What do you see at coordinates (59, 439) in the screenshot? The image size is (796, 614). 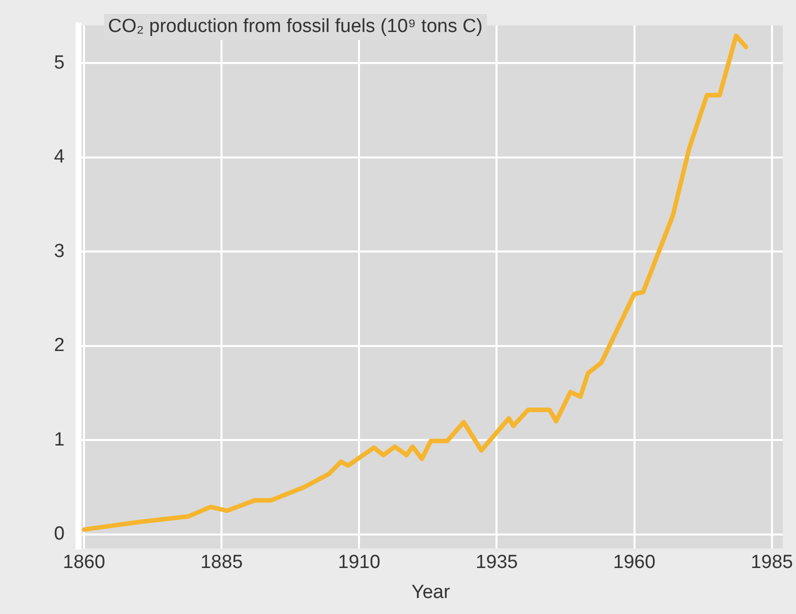 I see `y-tick-label: 1` at bounding box center [59, 439].